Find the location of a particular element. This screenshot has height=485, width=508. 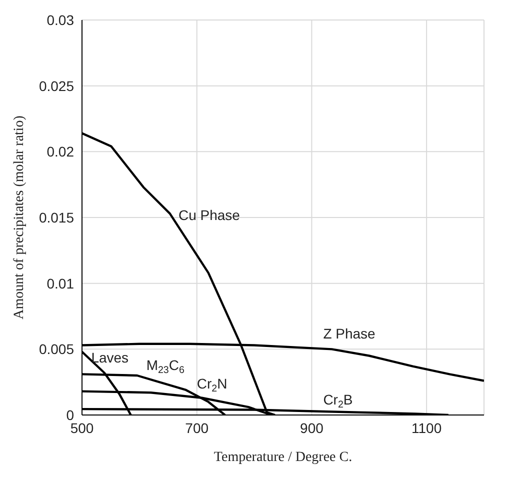

series-label: Cr$_{2}$B is located at coordinates (338, 400).